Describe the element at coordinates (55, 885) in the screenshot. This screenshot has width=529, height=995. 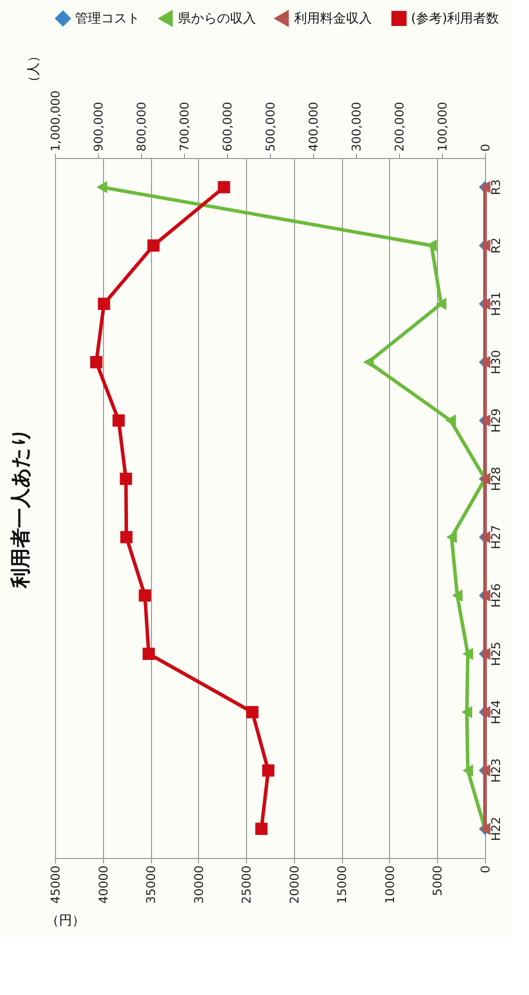
I see `x-tick-label: 45000` at that location.